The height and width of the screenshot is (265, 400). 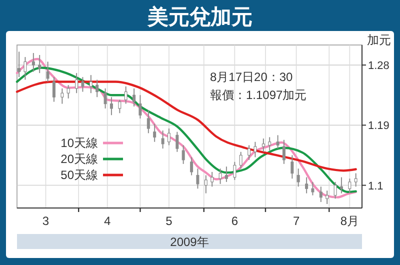 I want to click on legend-label: 10天線, so click(x=79, y=143).